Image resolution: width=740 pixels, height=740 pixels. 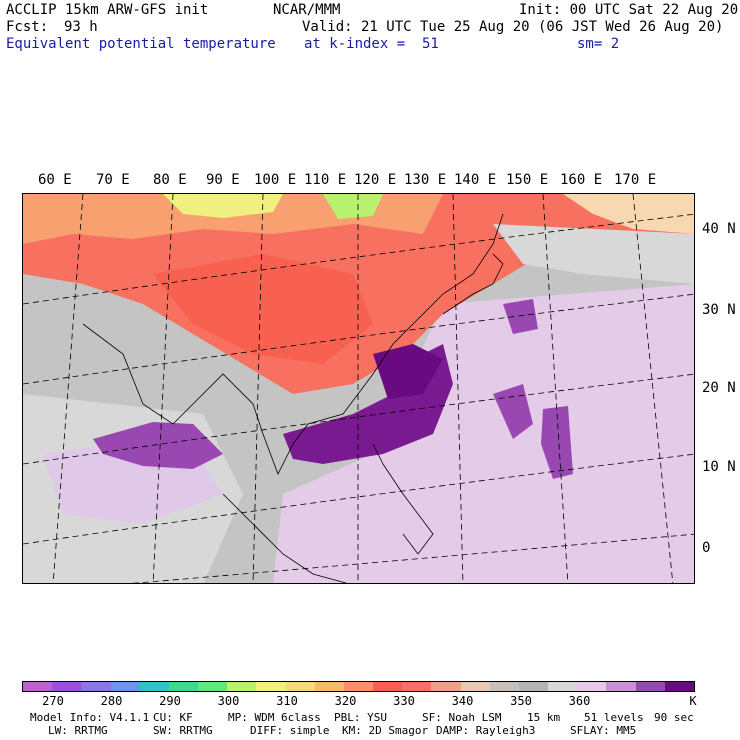 I want to click on colorbar-tick: 360, so click(x=579, y=701).